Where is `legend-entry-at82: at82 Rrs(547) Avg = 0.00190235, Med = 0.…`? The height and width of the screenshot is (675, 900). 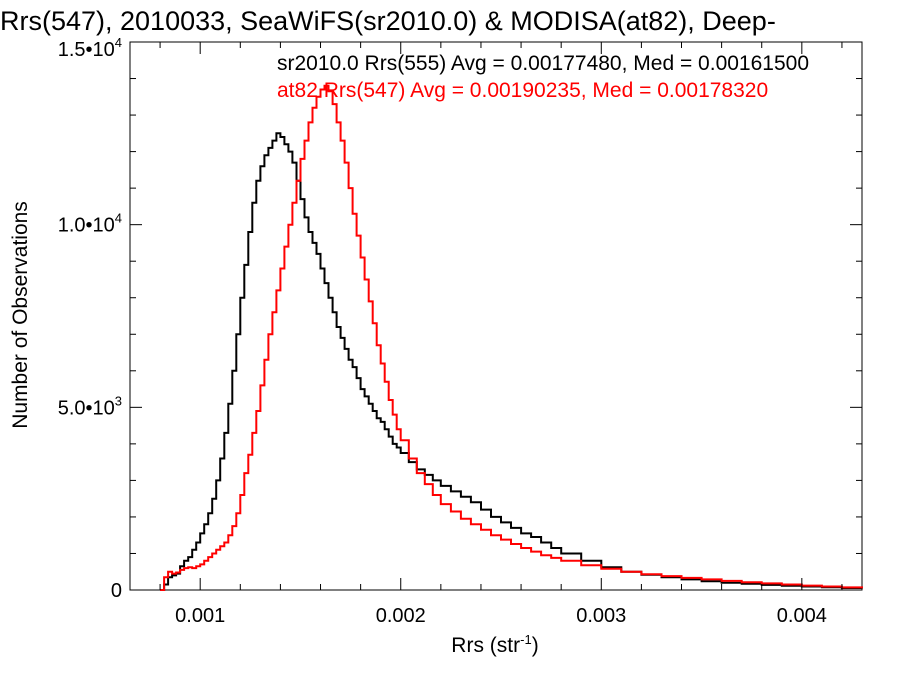
legend-entry-at82: at82 Rrs(547) Avg = 0.00190235, Med = 0.… is located at coordinates (522, 90).